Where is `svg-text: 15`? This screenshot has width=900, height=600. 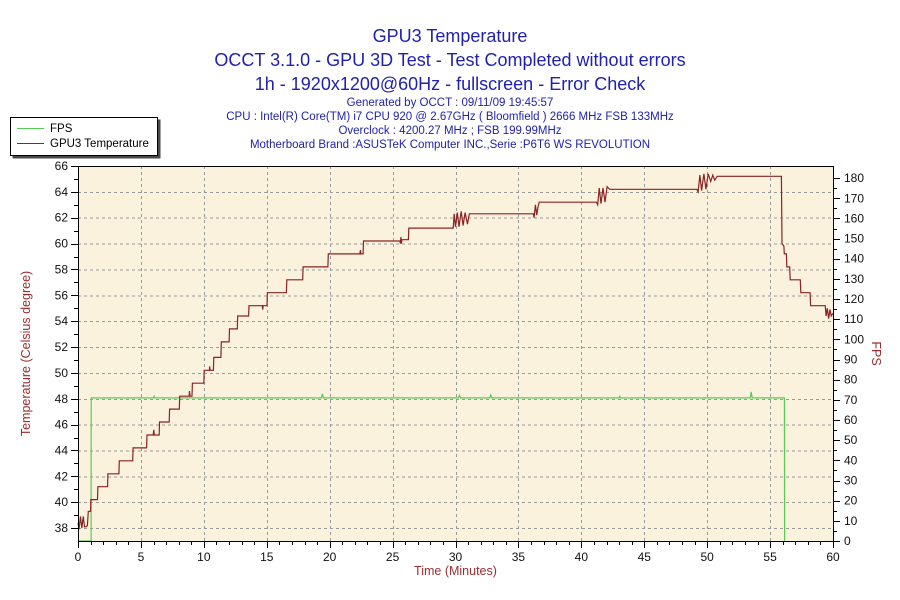 svg-text: 15 is located at coordinates (267, 557).